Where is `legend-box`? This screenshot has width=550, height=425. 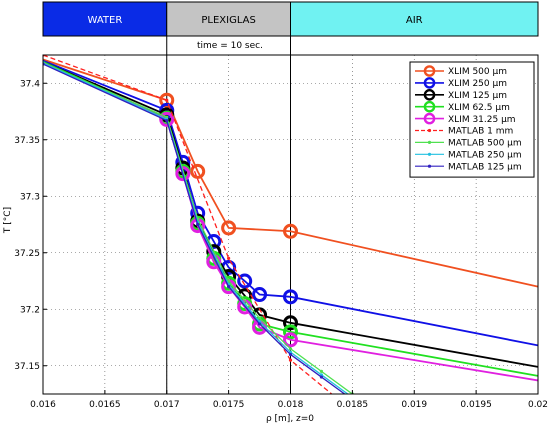 legend-box is located at coordinates (472, 119).